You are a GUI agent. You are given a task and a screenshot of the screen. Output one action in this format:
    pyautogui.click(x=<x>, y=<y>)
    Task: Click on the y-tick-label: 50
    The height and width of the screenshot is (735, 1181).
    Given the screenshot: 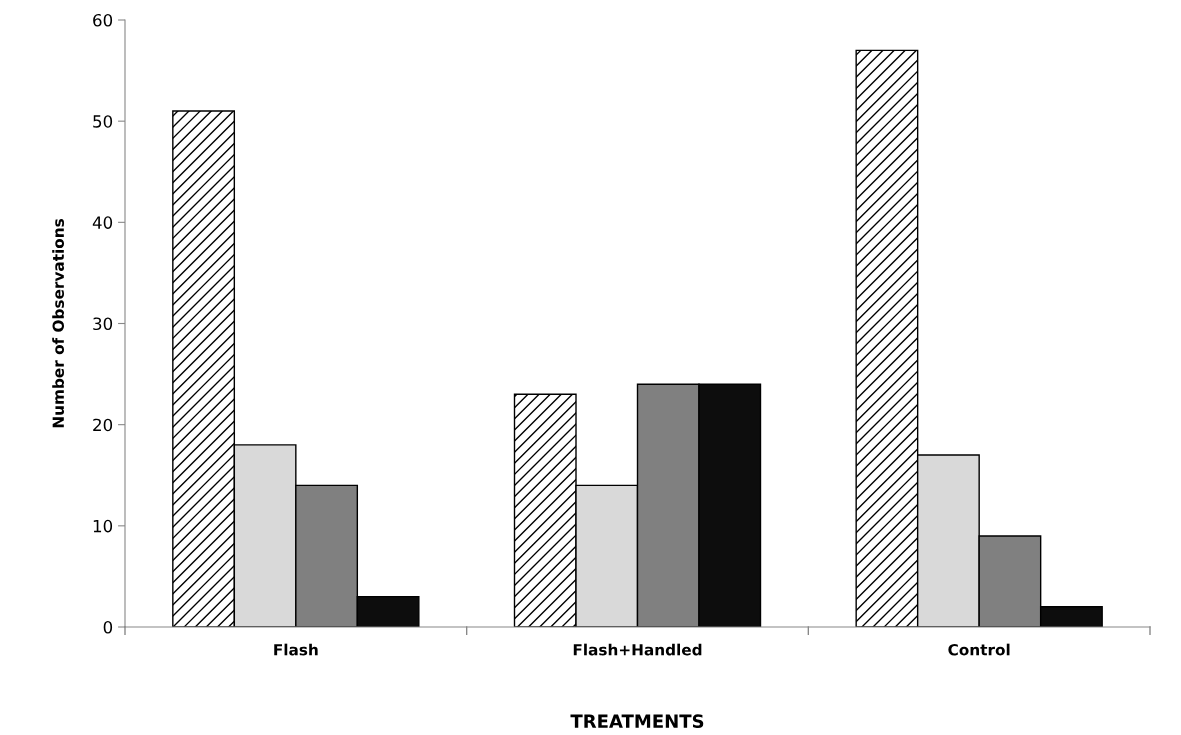 What is the action you would take?
    pyautogui.click(x=103, y=121)
    